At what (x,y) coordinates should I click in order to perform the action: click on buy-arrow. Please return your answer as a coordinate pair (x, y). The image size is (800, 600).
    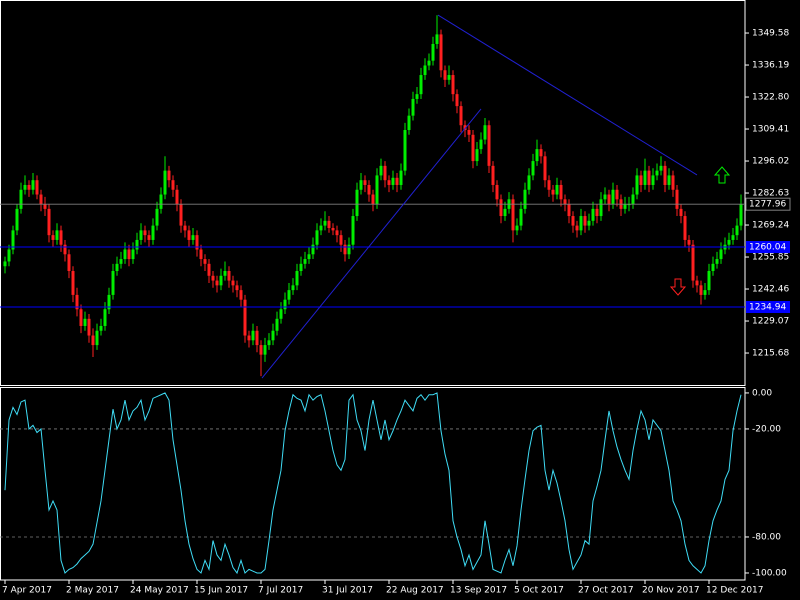
    Looking at the image, I should click on (722, 175).